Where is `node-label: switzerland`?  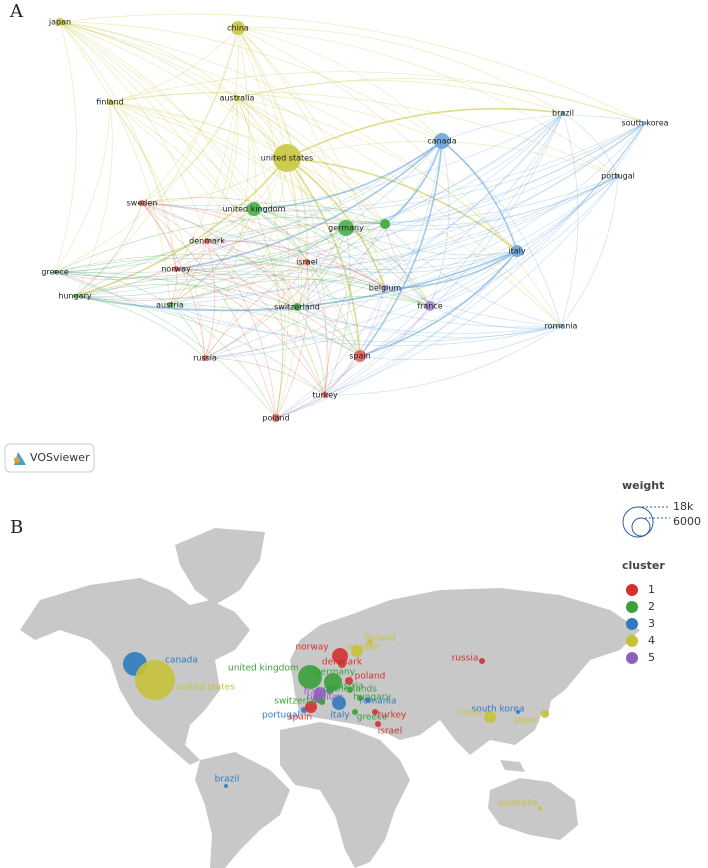
node-label: switzerland is located at coordinates (297, 307).